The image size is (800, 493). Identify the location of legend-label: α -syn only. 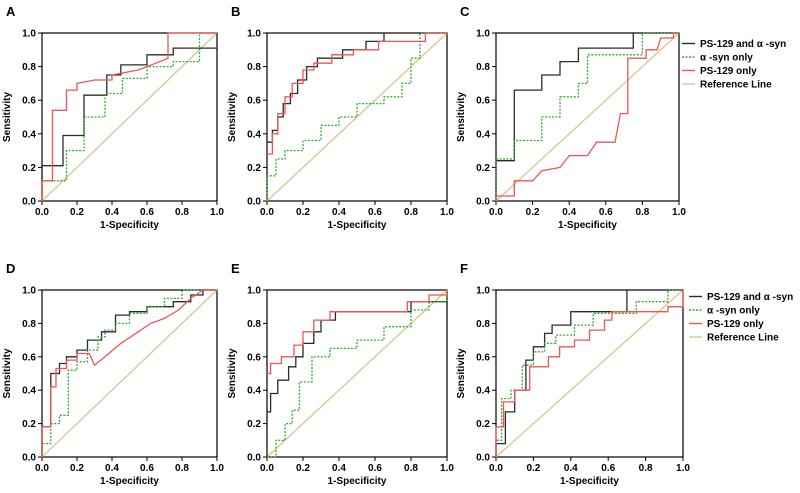
(733, 311).